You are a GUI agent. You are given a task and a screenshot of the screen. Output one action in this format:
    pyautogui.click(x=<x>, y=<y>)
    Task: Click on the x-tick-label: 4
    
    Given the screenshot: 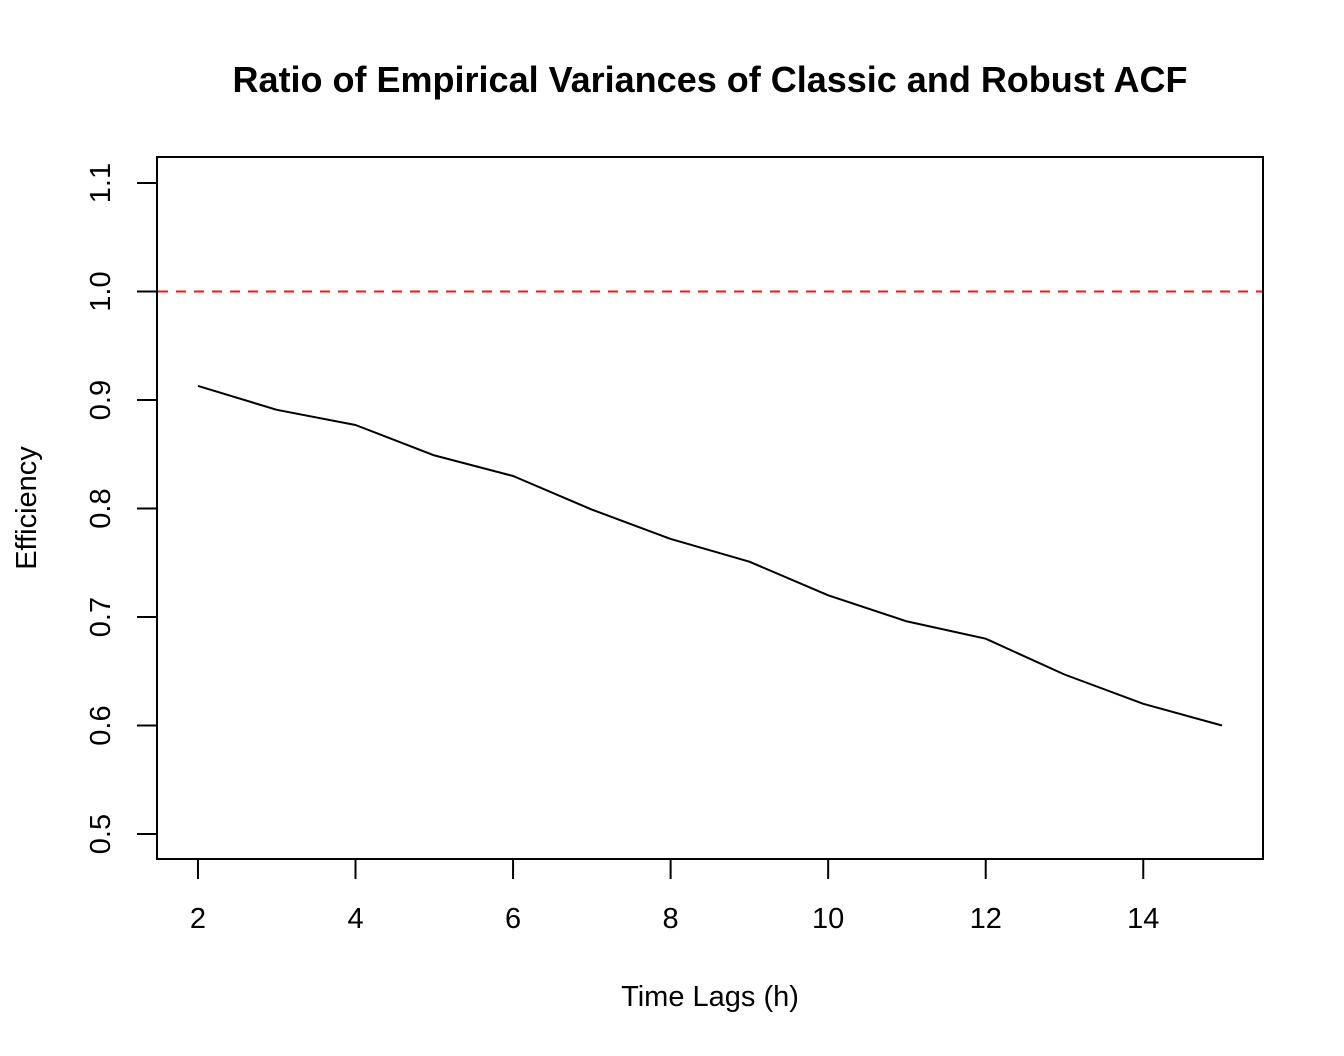 What is the action you would take?
    pyautogui.click(x=355, y=919)
    